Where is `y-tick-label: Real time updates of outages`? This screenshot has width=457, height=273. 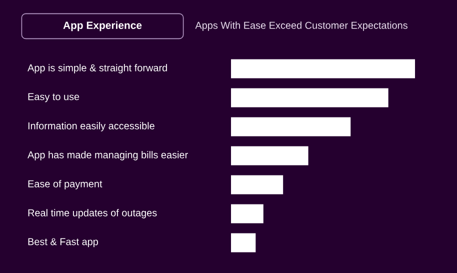
y-tick-label: Real time updates of outages is located at coordinates (92, 213).